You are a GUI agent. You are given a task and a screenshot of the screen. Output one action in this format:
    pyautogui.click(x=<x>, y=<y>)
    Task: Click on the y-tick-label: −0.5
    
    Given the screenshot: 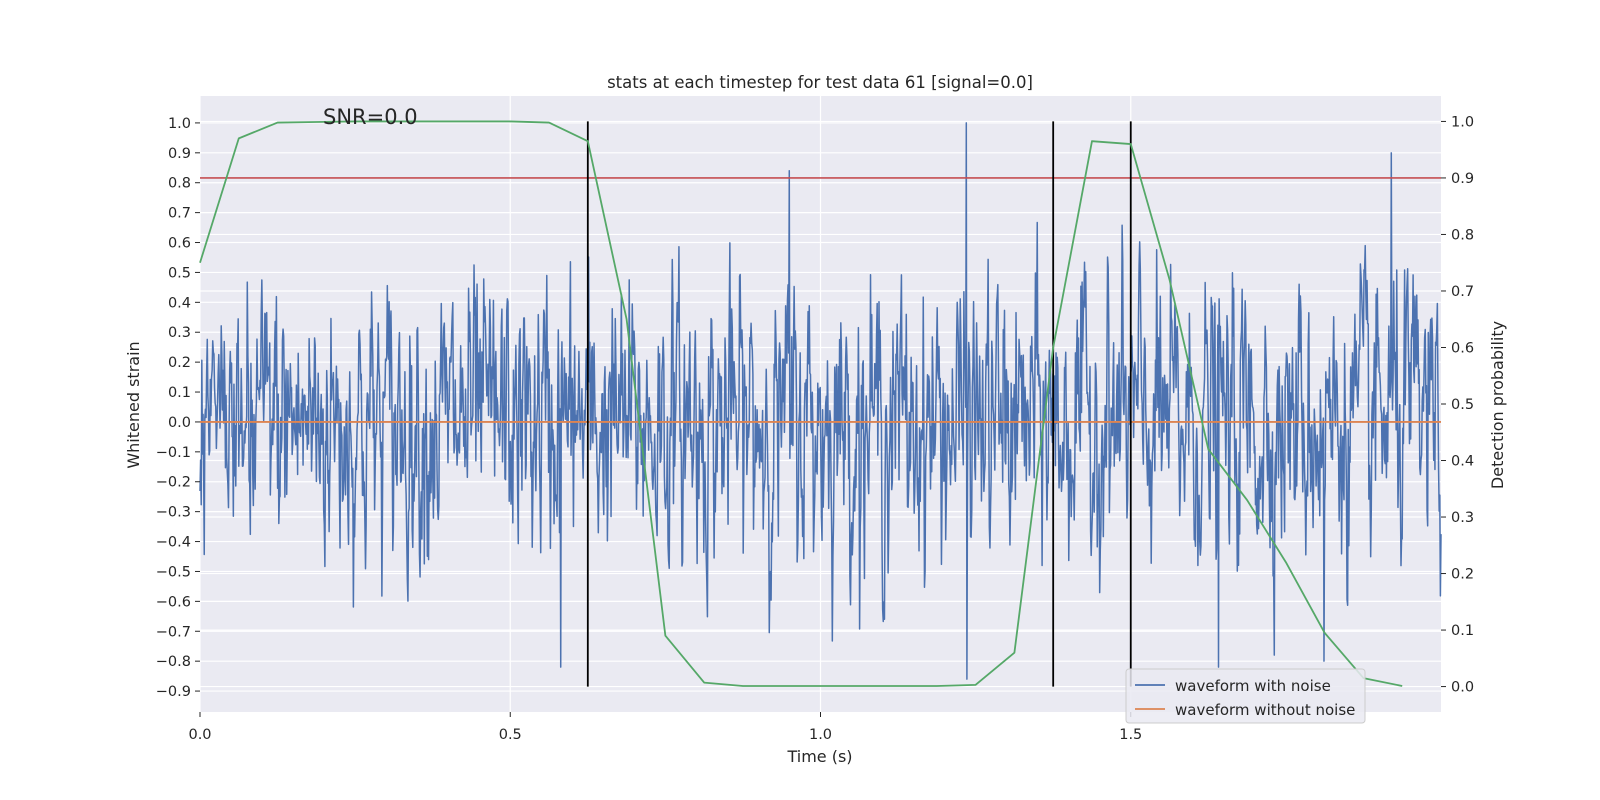 What is the action you would take?
    pyautogui.click(x=173, y=572)
    